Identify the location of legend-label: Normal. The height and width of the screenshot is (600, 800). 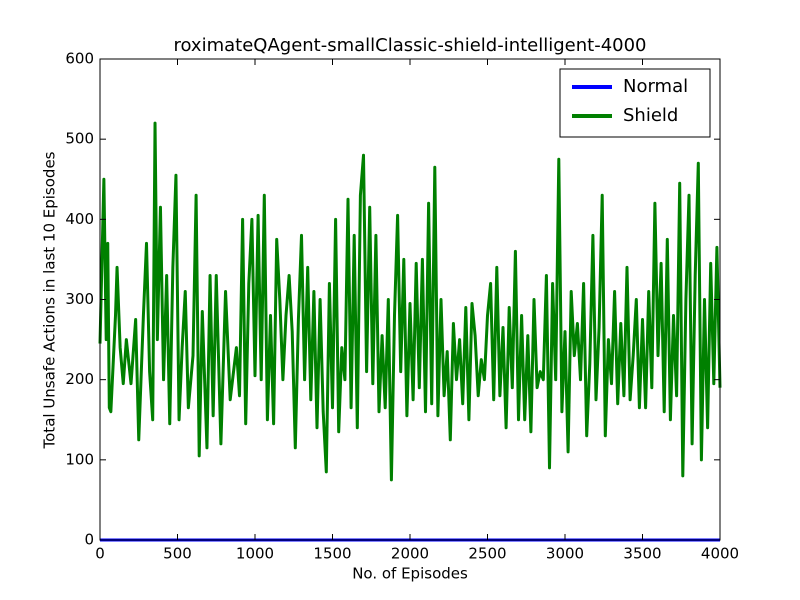
(655, 86).